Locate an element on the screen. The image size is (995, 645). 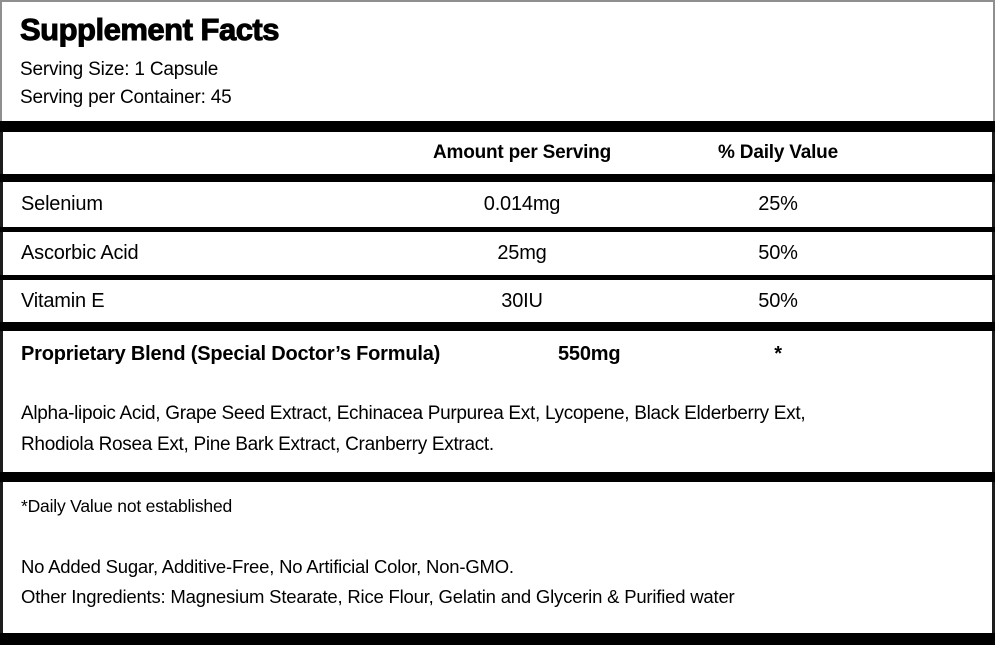
servings-per-container: Serving per Container: 45 is located at coordinates (126, 97).